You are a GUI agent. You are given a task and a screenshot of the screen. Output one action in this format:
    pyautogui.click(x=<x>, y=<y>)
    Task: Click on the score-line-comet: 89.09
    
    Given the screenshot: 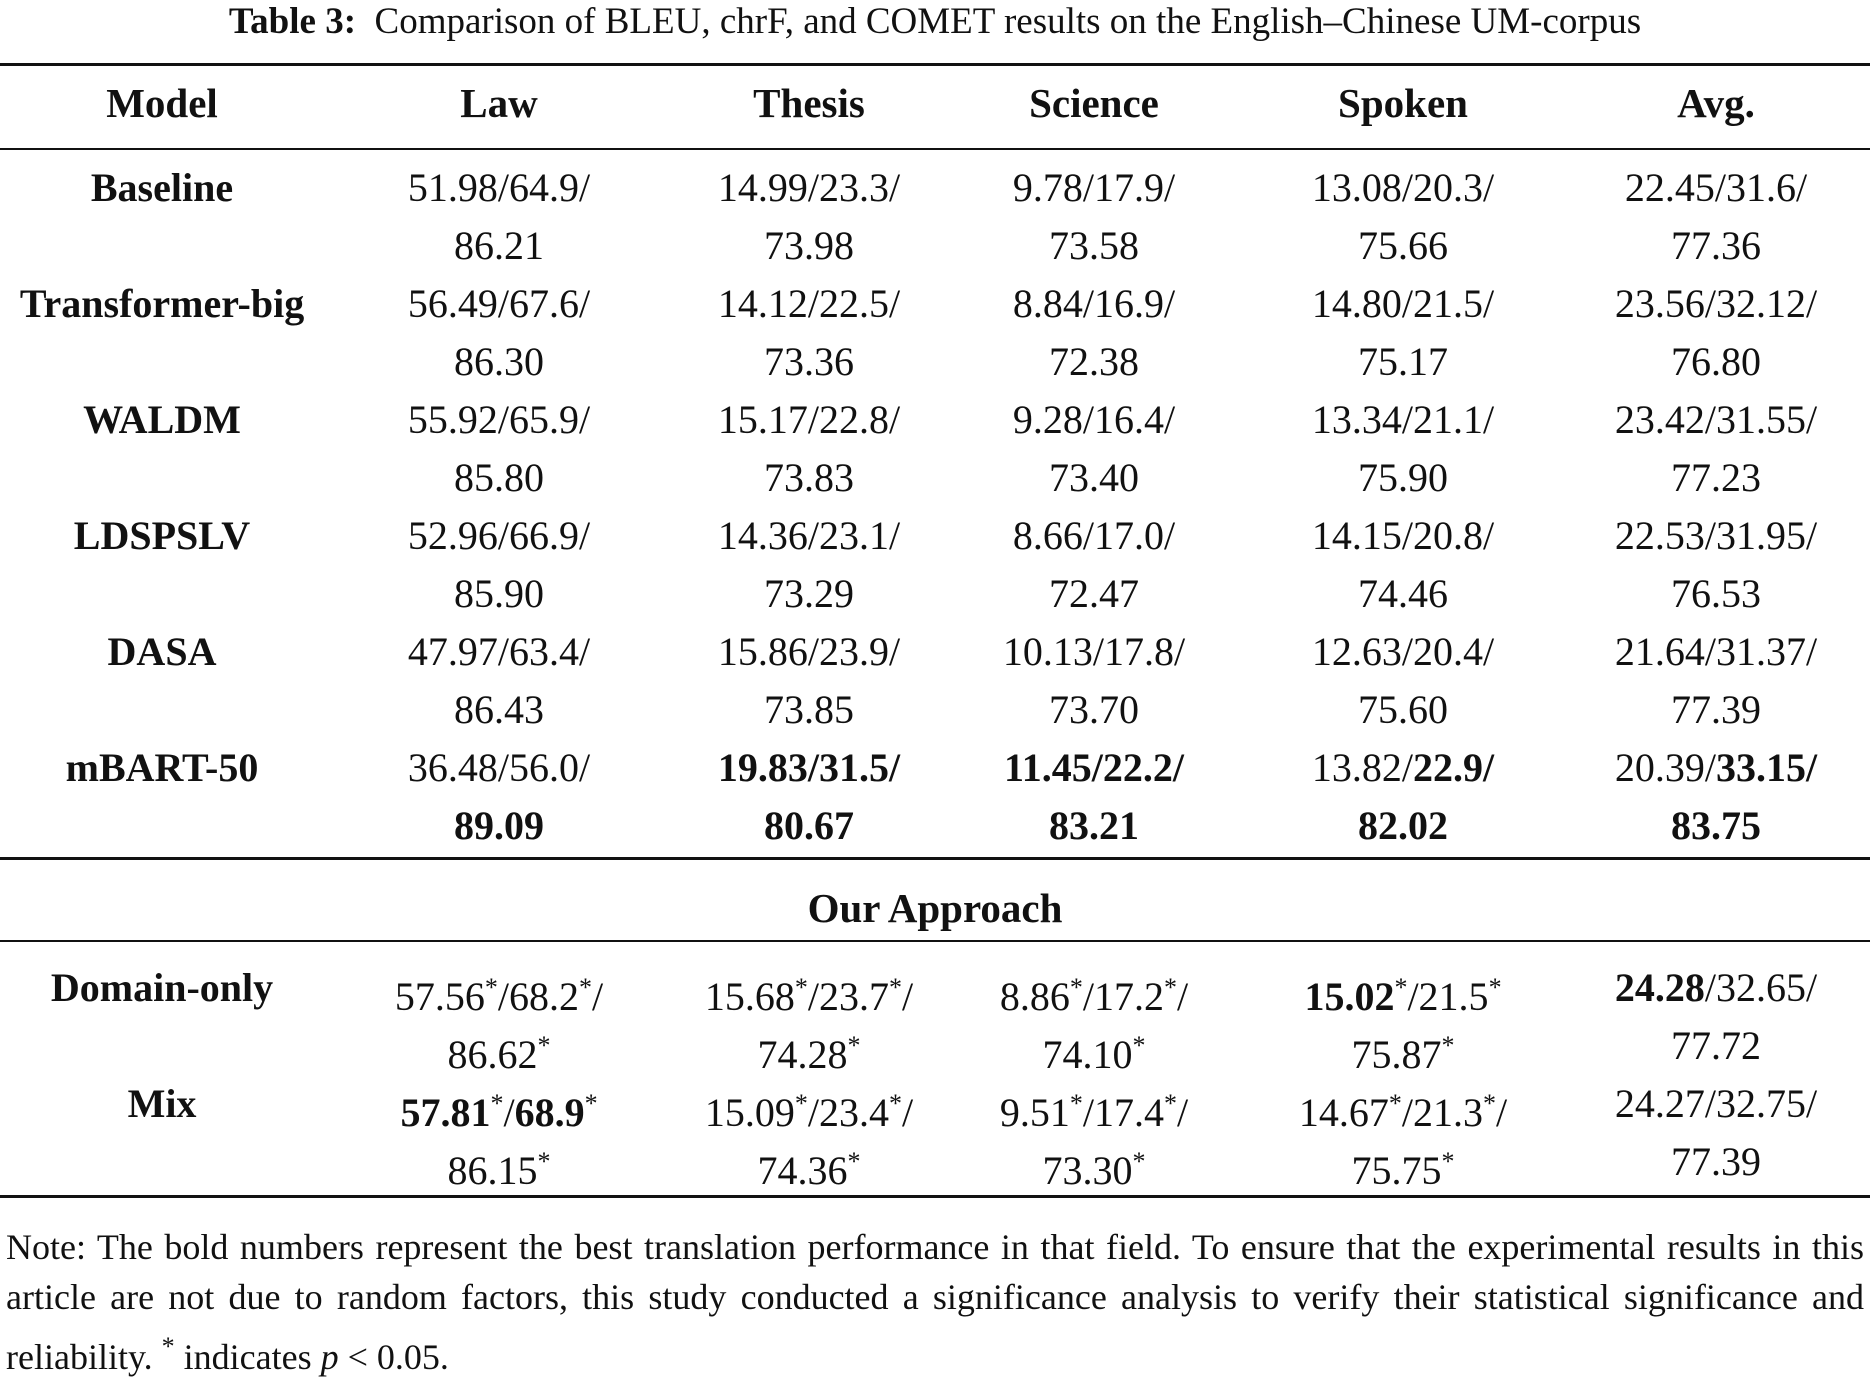 What is the action you would take?
    pyautogui.click(x=499, y=826)
    